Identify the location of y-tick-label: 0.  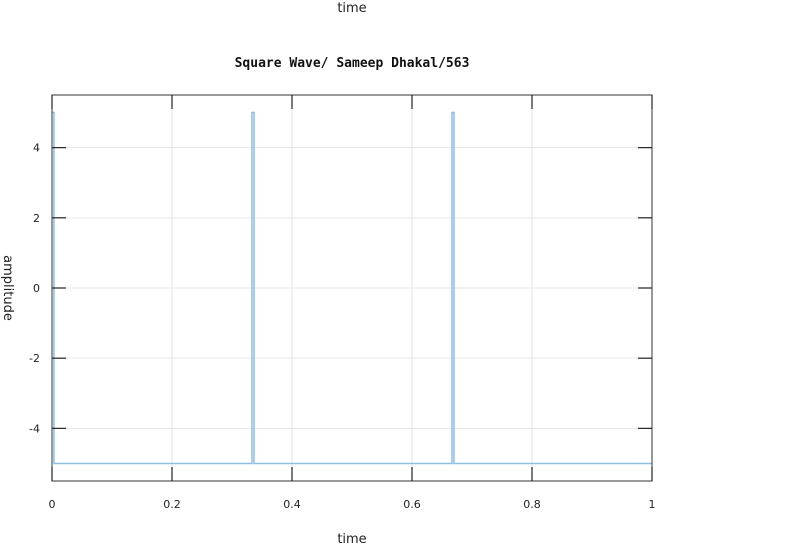
(36, 288).